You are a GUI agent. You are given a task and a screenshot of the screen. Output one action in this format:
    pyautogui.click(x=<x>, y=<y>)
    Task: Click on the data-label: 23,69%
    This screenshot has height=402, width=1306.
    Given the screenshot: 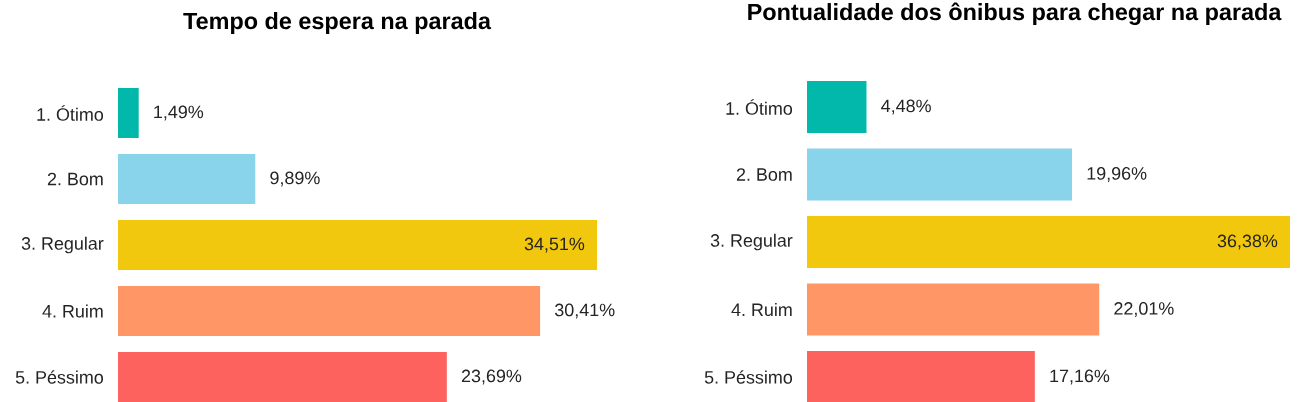 What is the action you would take?
    pyautogui.click(x=491, y=377)
    